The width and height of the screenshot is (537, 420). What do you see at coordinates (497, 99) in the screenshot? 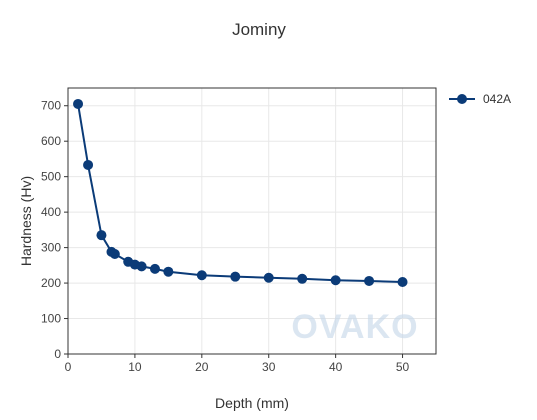
I see `legend-label: 042A` at bounding box center [497, 99].